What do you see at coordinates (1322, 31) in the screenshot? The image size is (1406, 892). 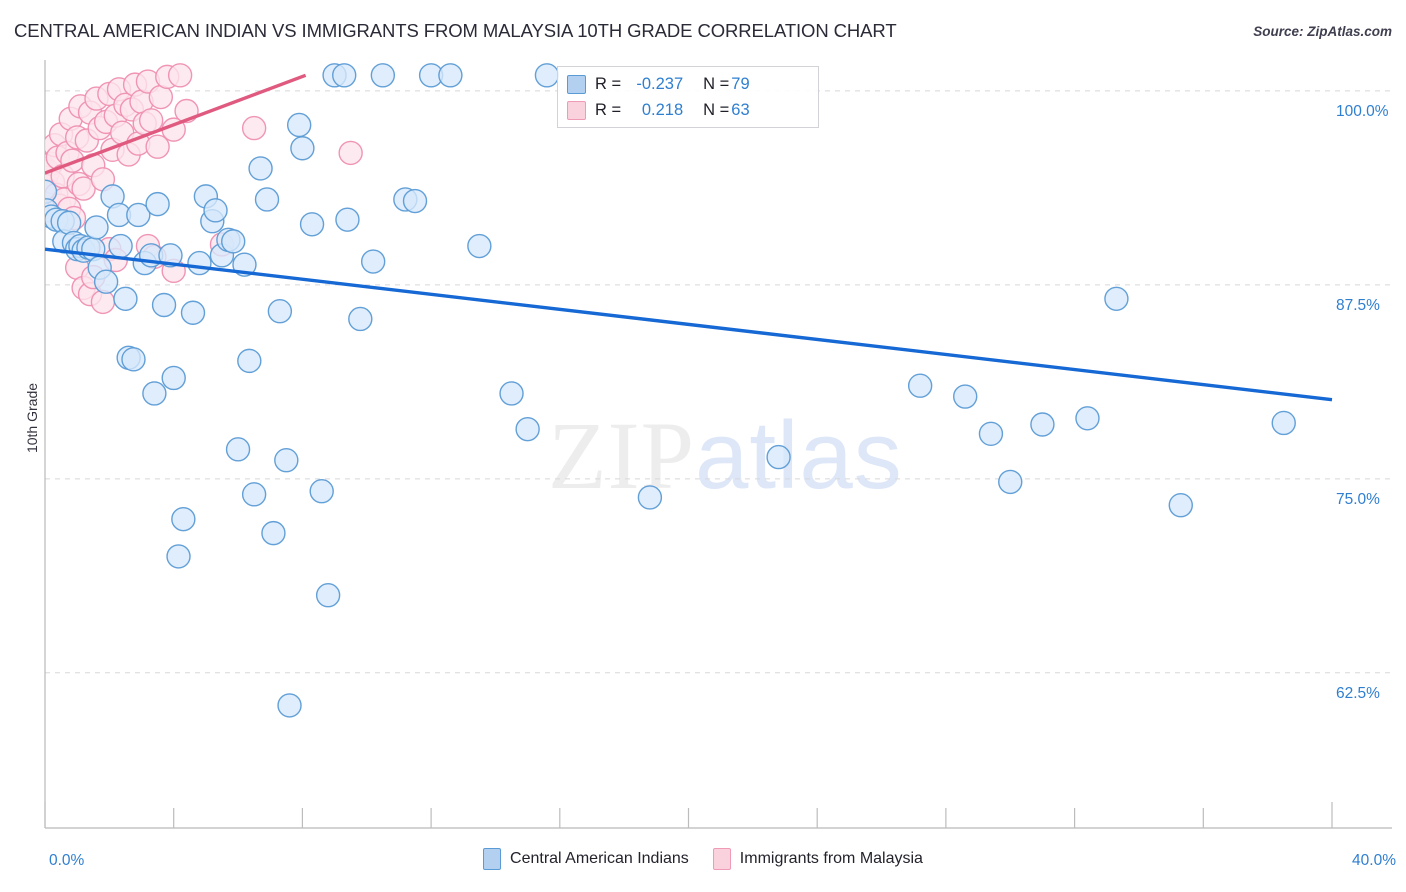 I see `source-attribution: Source: ZipAtlas.com` at bounding box center [1322, 31].